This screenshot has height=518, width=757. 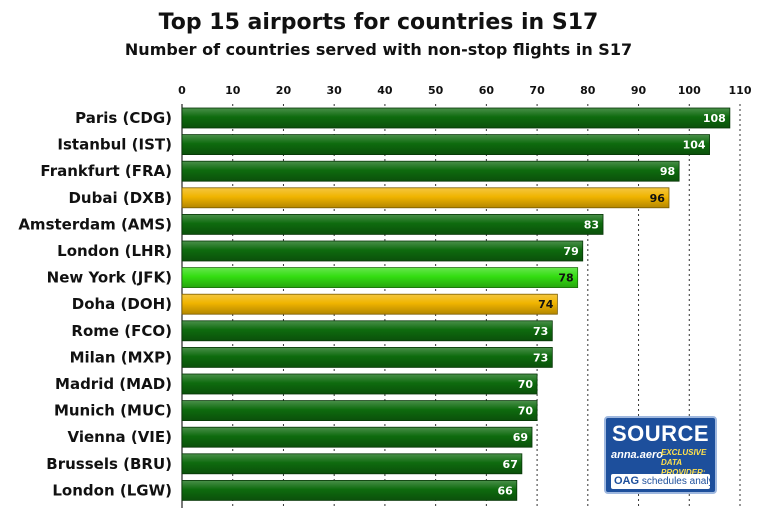 I want to click on x-tick-label: 90, so click(x=639, y=90).